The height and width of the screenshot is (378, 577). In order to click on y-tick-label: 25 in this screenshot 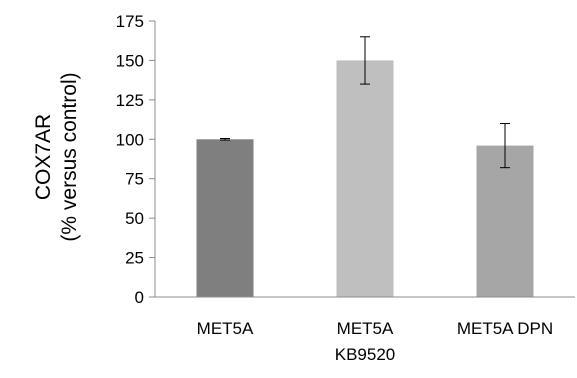, I will do `click(134, 258)`.